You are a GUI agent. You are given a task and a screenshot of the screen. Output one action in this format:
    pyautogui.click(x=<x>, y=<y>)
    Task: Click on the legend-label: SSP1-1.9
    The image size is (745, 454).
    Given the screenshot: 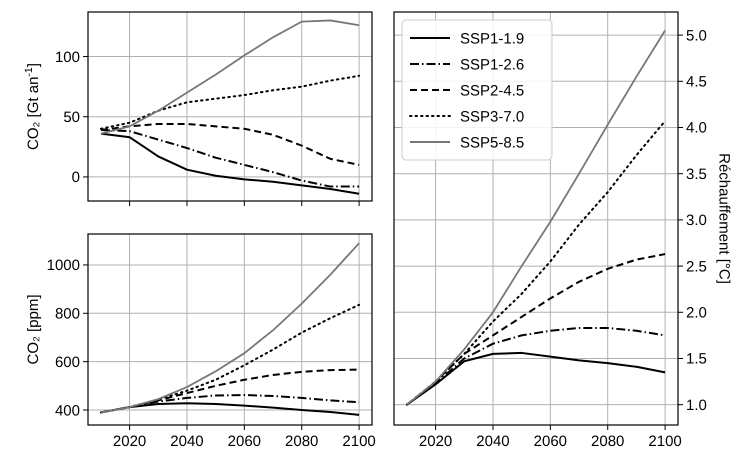 What is the action you would take?
    pyautogui.click(x=492, y=39)
    